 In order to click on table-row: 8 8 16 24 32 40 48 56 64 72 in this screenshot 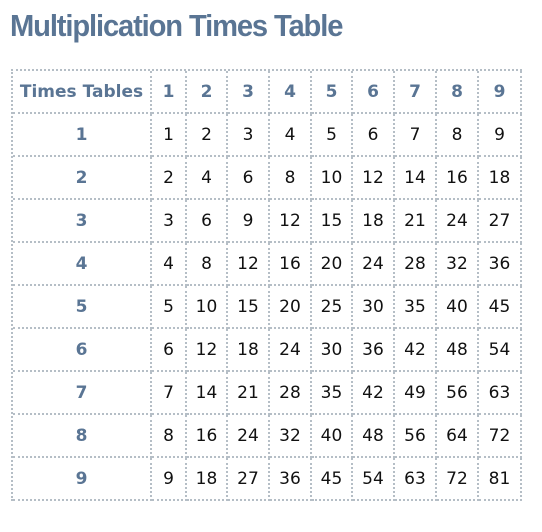, I will do `click(267, 436)`.